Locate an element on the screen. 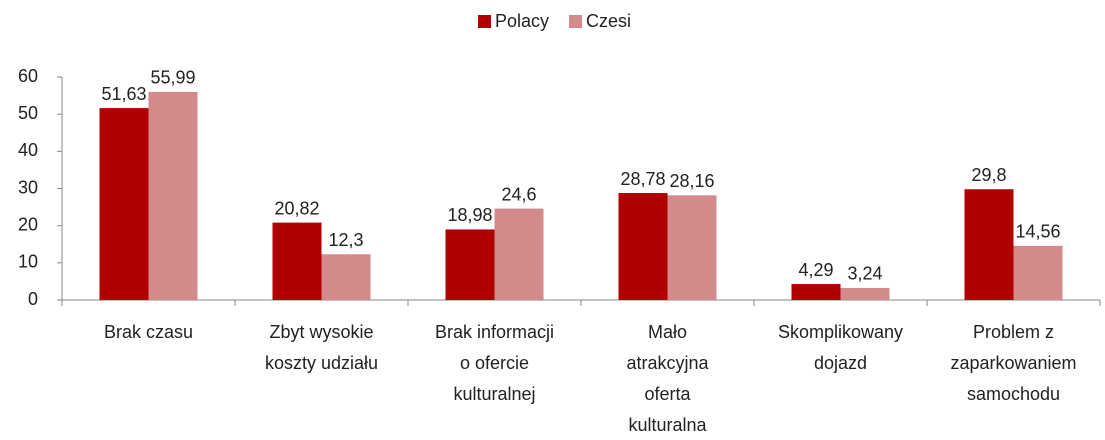 This screenshot has width=1105, height=440. value-label: 18,98 is located at coordinates (469, 215).